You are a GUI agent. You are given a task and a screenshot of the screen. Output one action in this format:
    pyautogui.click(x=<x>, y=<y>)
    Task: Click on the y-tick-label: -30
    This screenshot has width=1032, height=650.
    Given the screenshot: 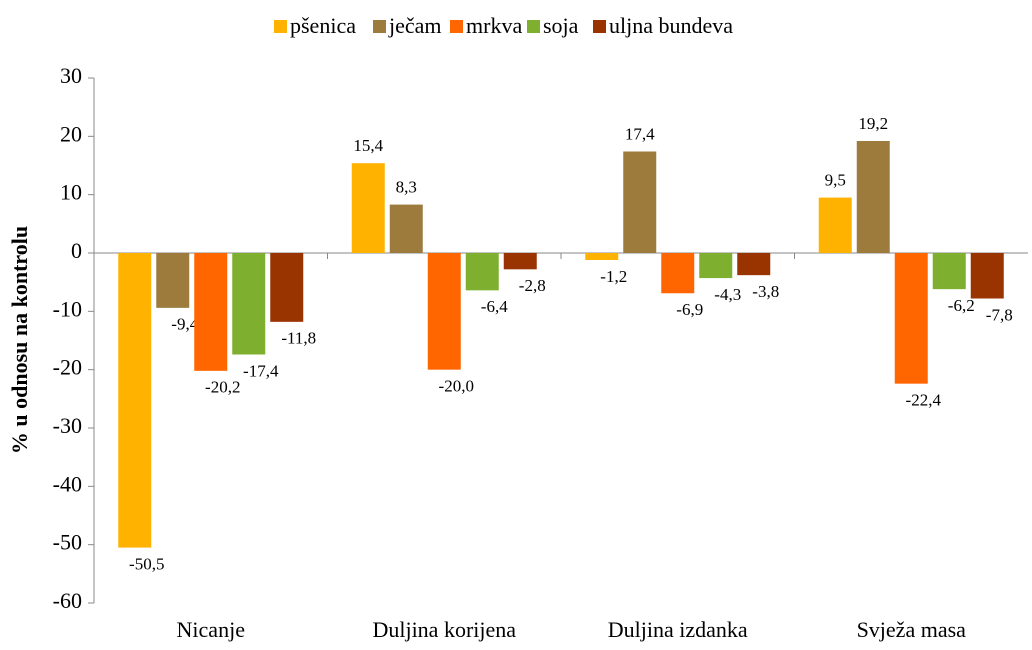 What is the action you would take?
    pyautogui.click(x=67, y=425)
    